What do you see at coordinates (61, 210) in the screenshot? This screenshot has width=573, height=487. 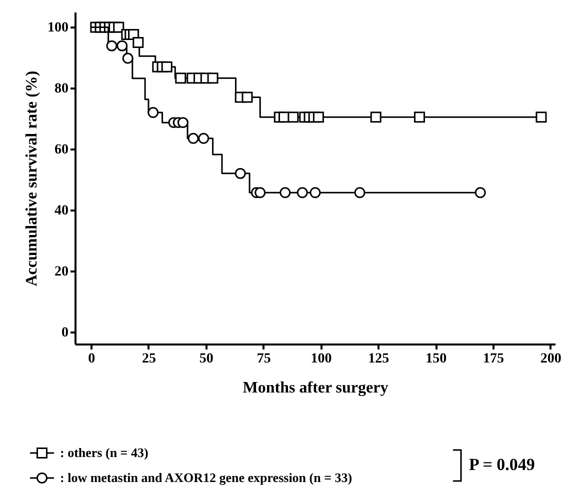 I see `y-tick-label: 40` at bounding box center [61, 210].